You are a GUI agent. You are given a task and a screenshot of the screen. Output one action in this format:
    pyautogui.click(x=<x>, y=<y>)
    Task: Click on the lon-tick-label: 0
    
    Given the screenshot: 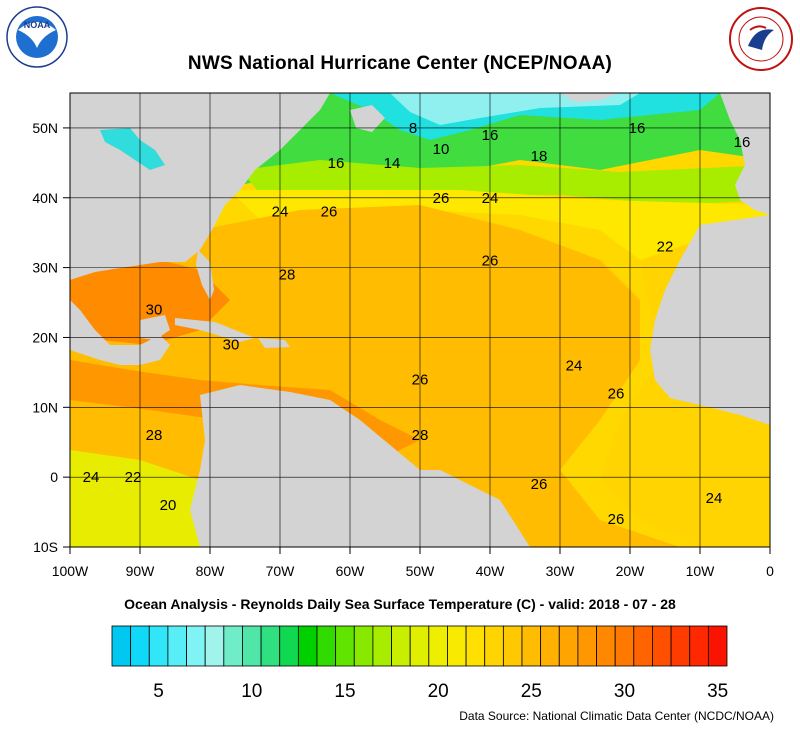 What is the action you would take?
    pyautogui.click(x=770, y=571)
    